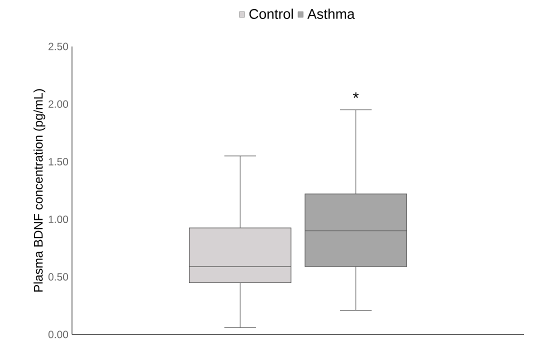  I want to click on y-axis-title: Plasma BDNF concentration (pg/mL), so click(40, 190).